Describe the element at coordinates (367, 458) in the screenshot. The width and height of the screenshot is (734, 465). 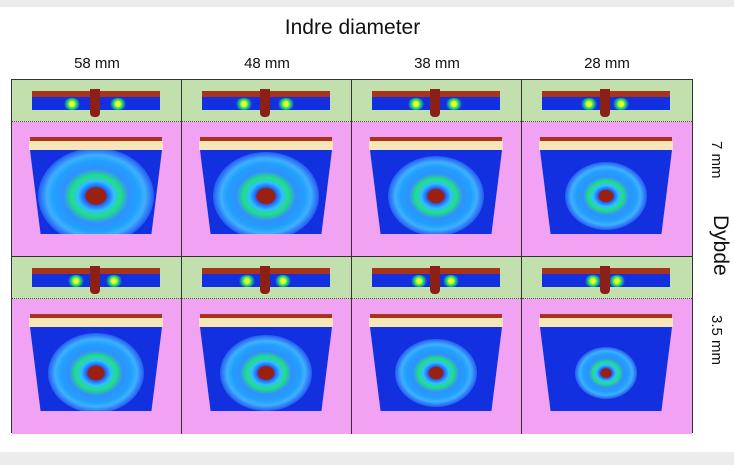
I see `bottom-bar` at that location.